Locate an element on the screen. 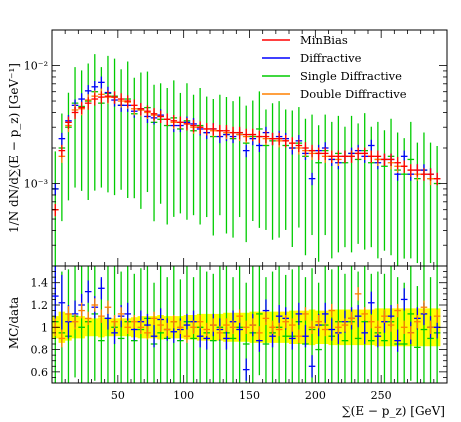  main-y-axis-title: 1/N dN/d∑(E − p_z) [GeV⁻¹] is located at coordinates (14, 148).